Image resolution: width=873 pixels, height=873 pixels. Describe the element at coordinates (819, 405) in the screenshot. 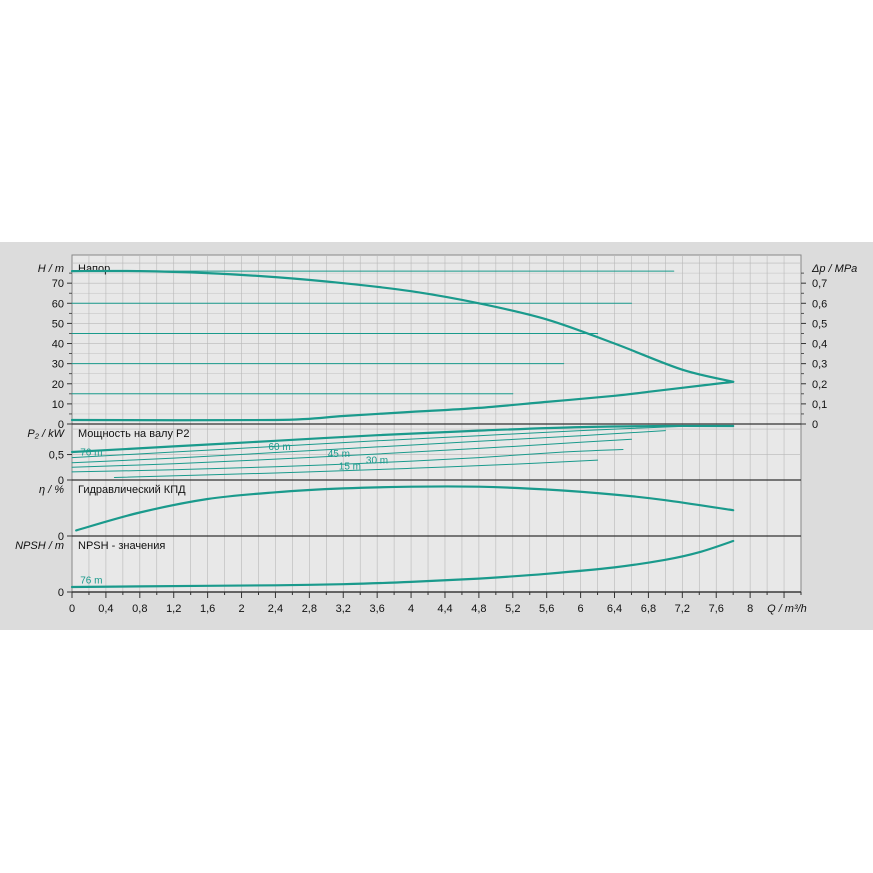

I see `y-right-tick-label: 0,1` at that location.